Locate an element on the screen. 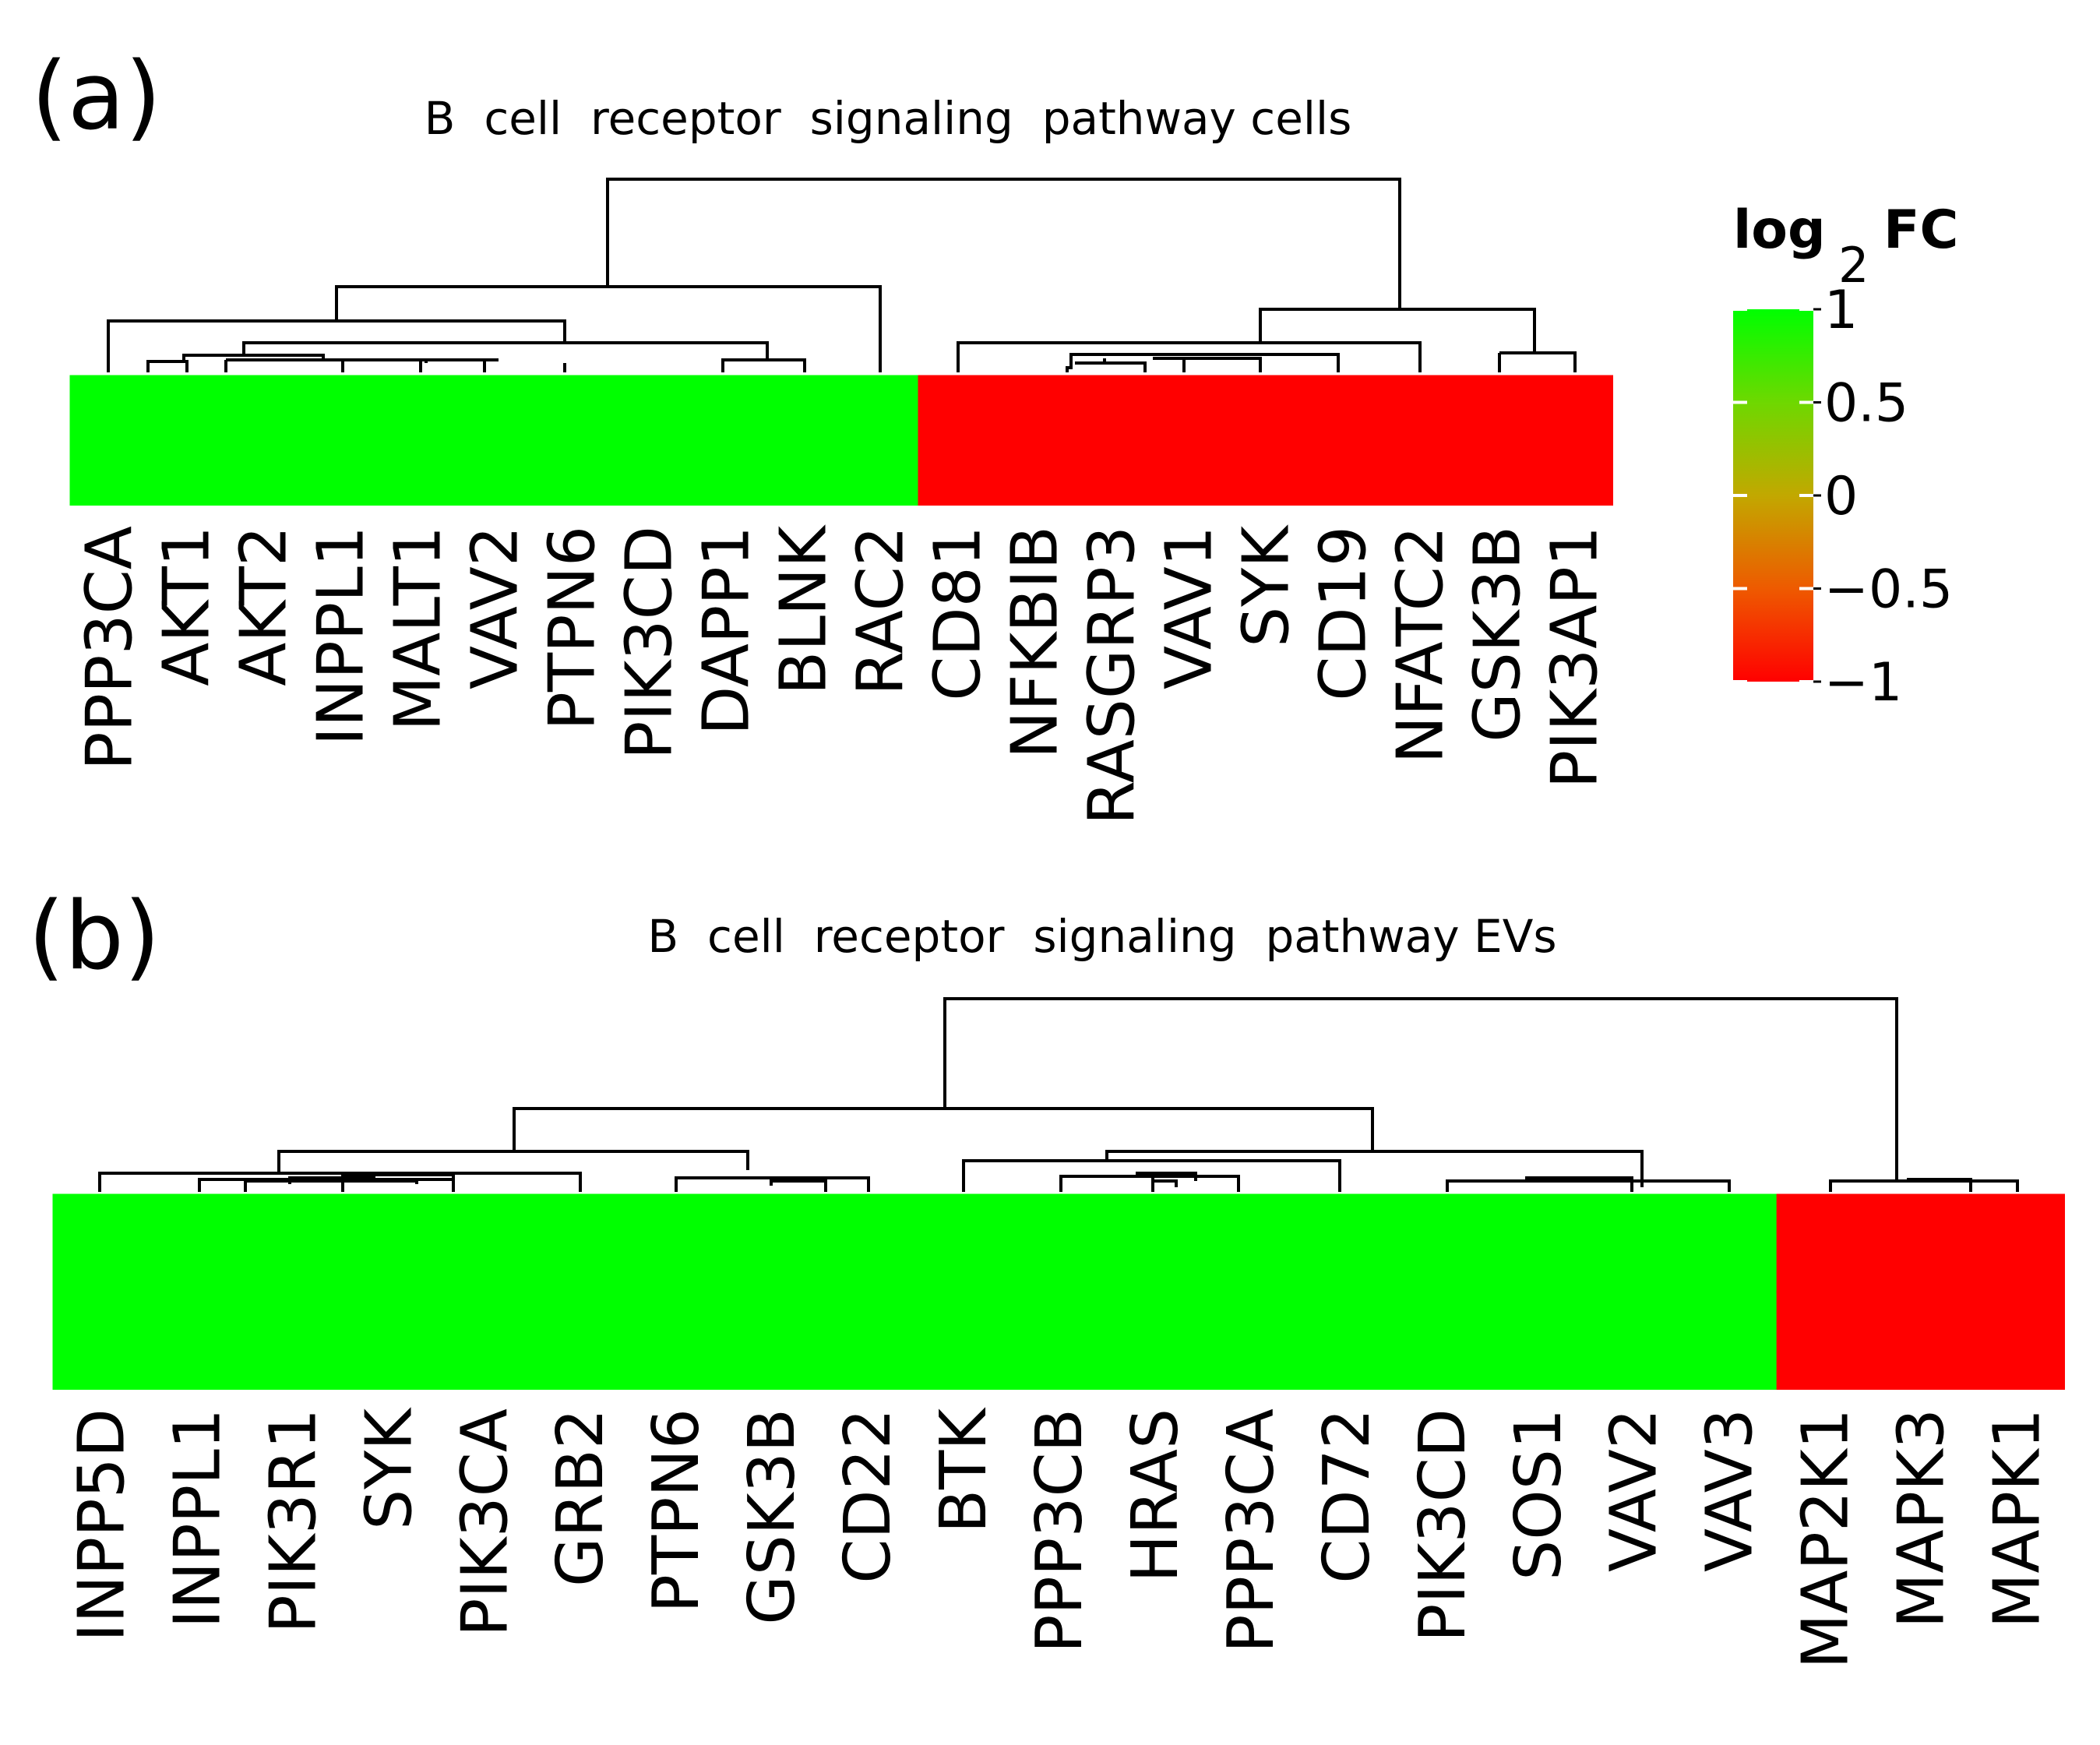 The width and height of the screenshot is (2100, 1745). legend-tick-label: 0 is located at coordinates (1841, 496).